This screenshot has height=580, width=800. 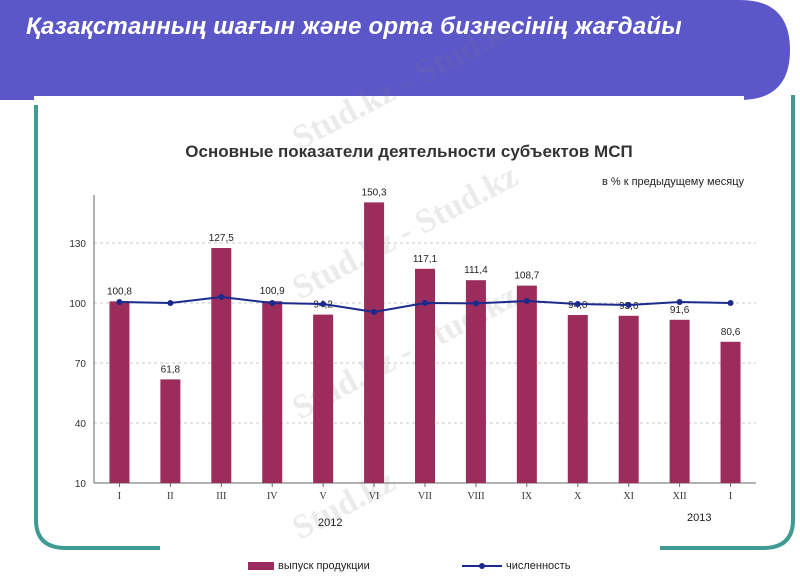 I want to click on legend-swatch-line, so click(x=482, y=566).